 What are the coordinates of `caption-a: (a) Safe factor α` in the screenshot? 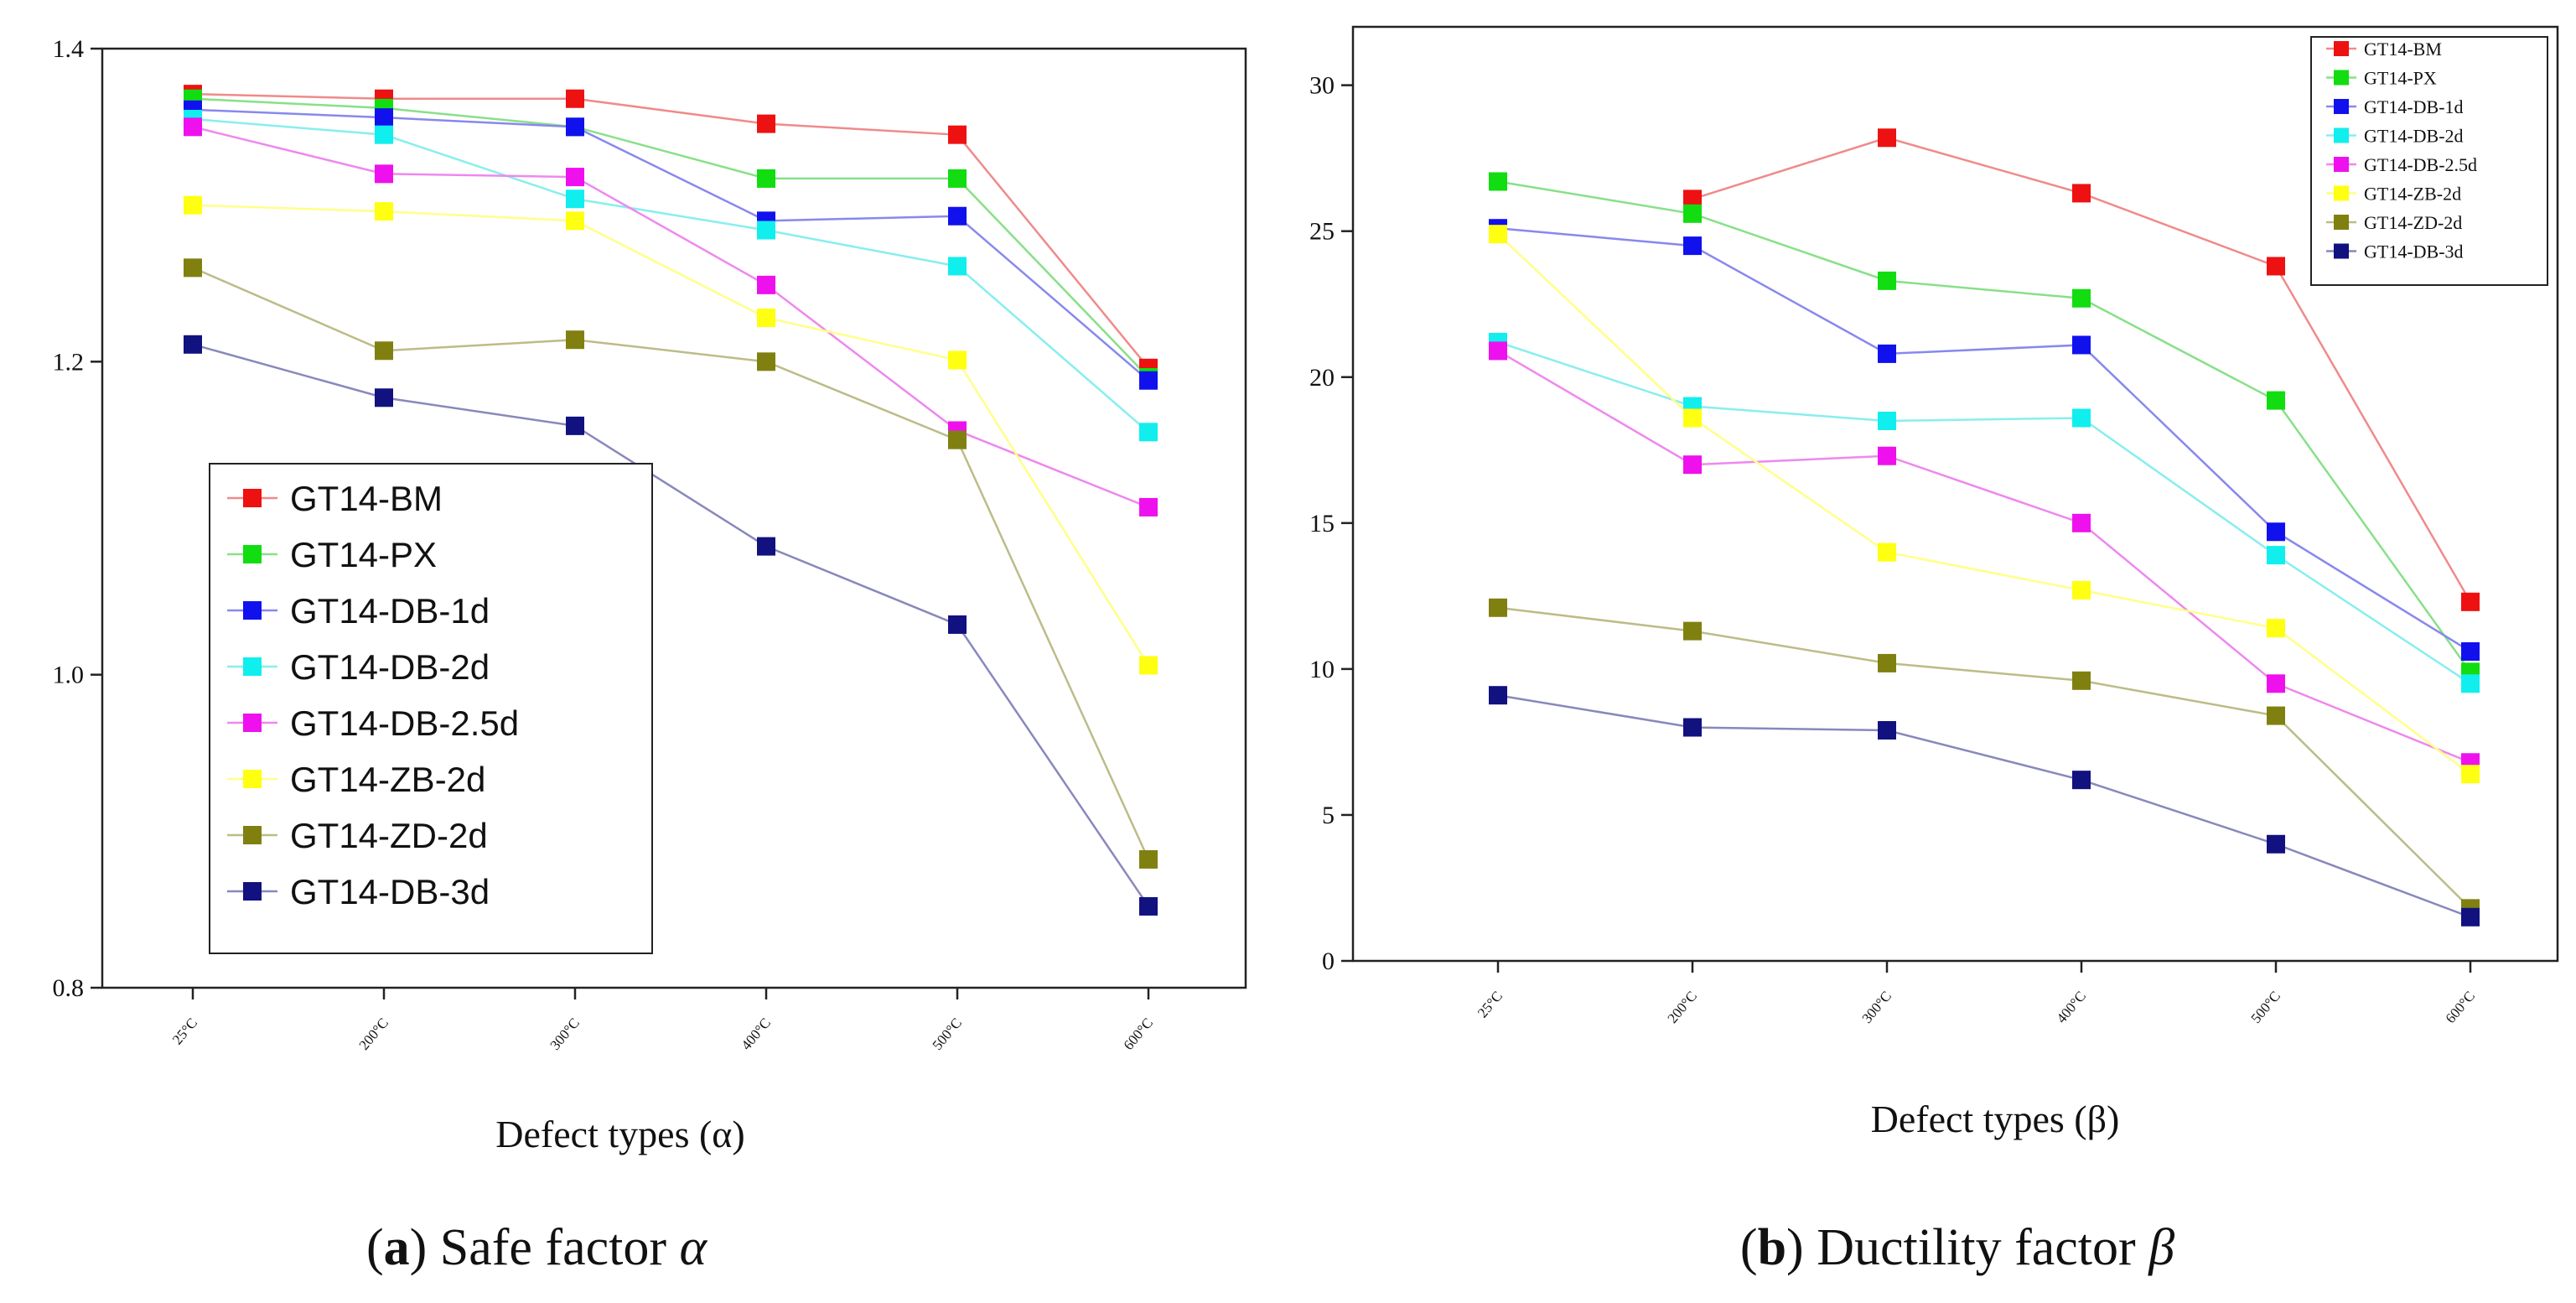 It's located at (537, 1247).